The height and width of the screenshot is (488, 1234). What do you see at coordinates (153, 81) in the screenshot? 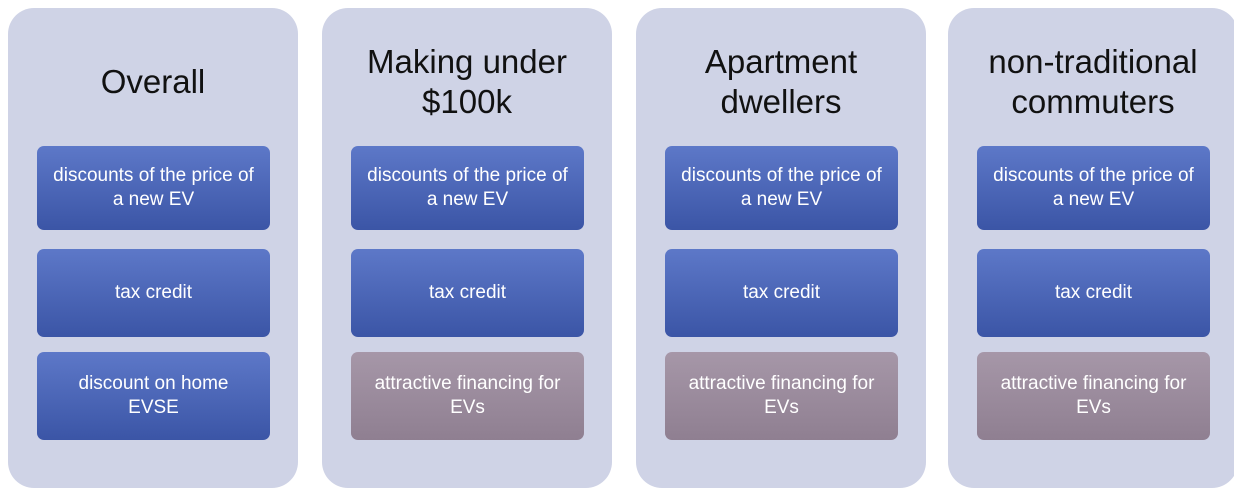
I see `column-title: Overall` at bounding box center [153, 81].